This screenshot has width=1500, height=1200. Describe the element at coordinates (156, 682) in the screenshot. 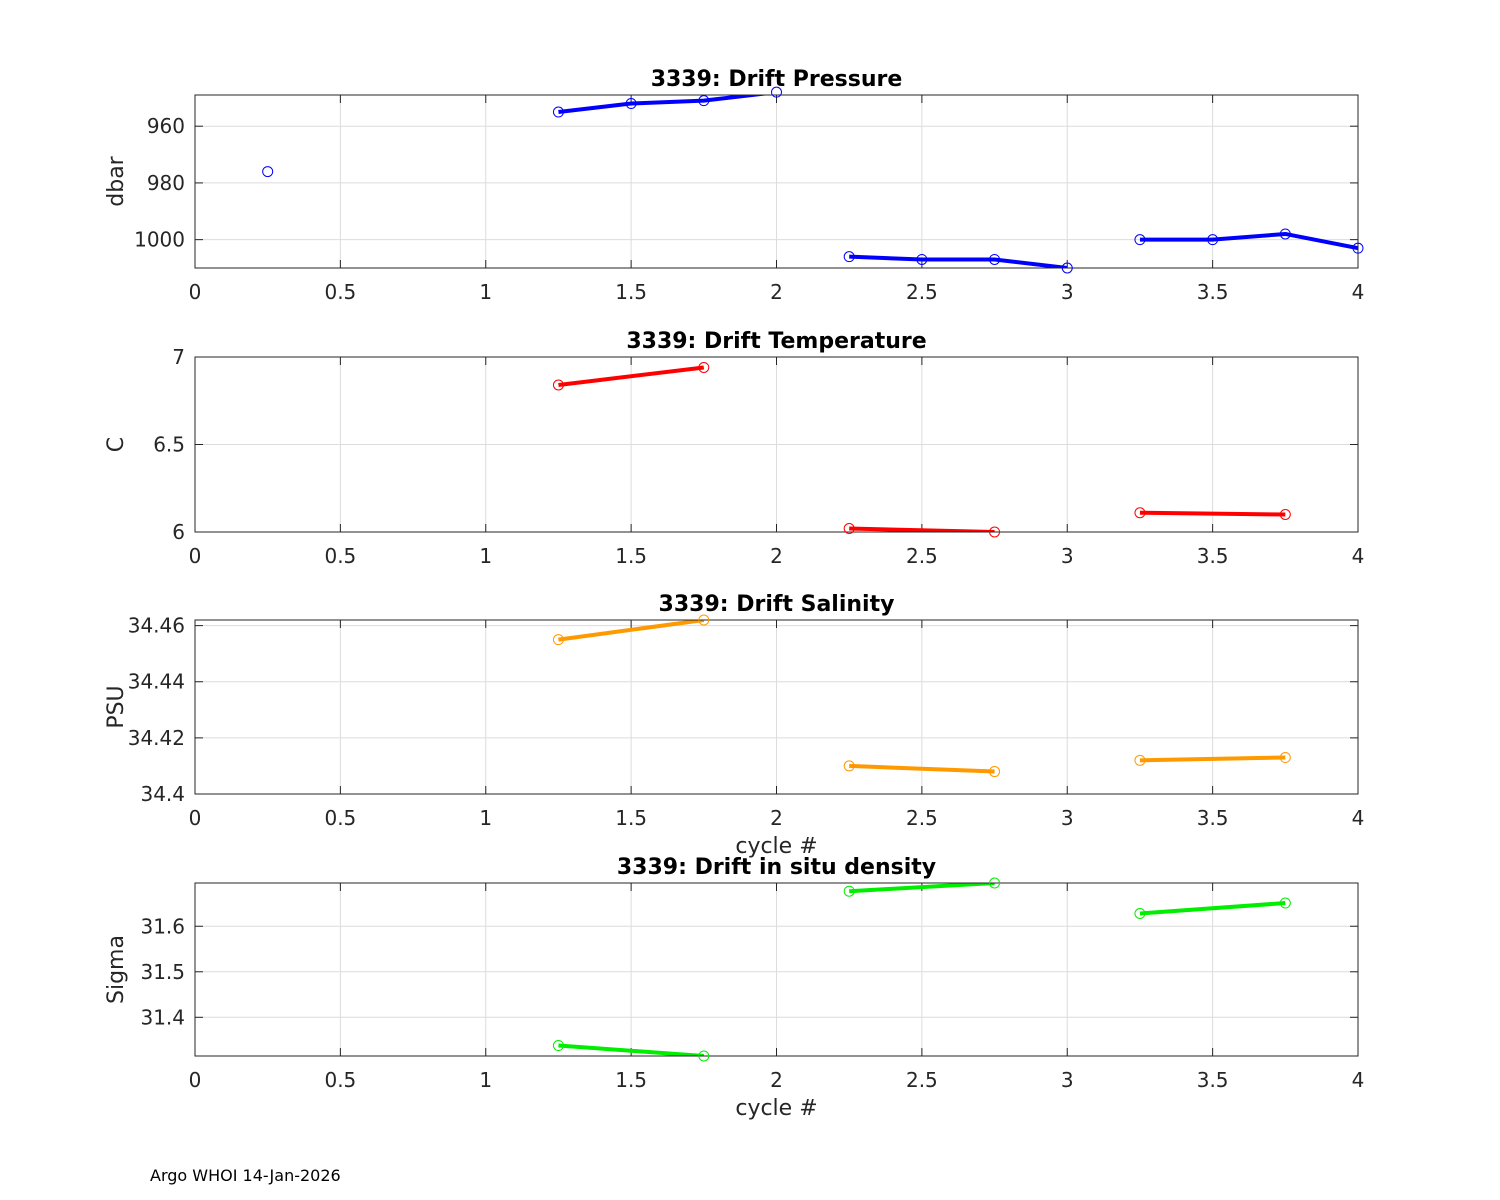

I see `y-tick-label: 34.44` at that location.